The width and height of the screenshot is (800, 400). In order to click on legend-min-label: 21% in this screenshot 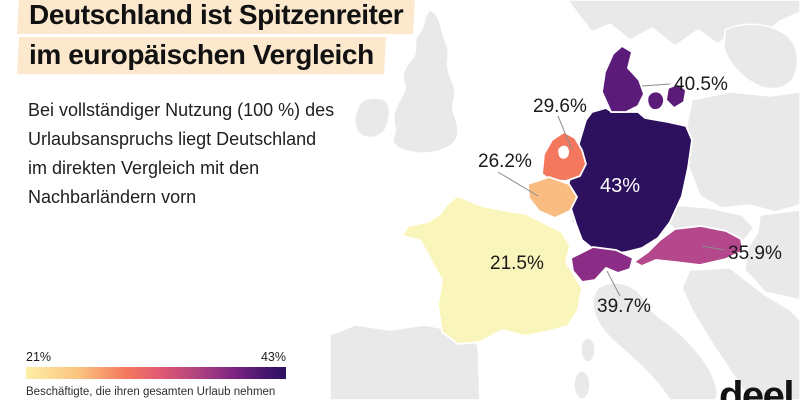, I will do `click(39, 357)`.